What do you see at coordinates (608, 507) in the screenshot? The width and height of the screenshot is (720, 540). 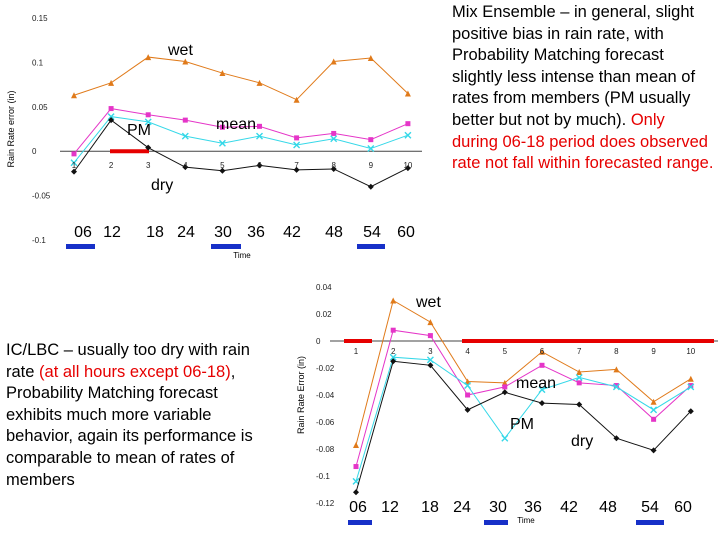 I see `hour-label: 48` at bounding box center [608, 507].